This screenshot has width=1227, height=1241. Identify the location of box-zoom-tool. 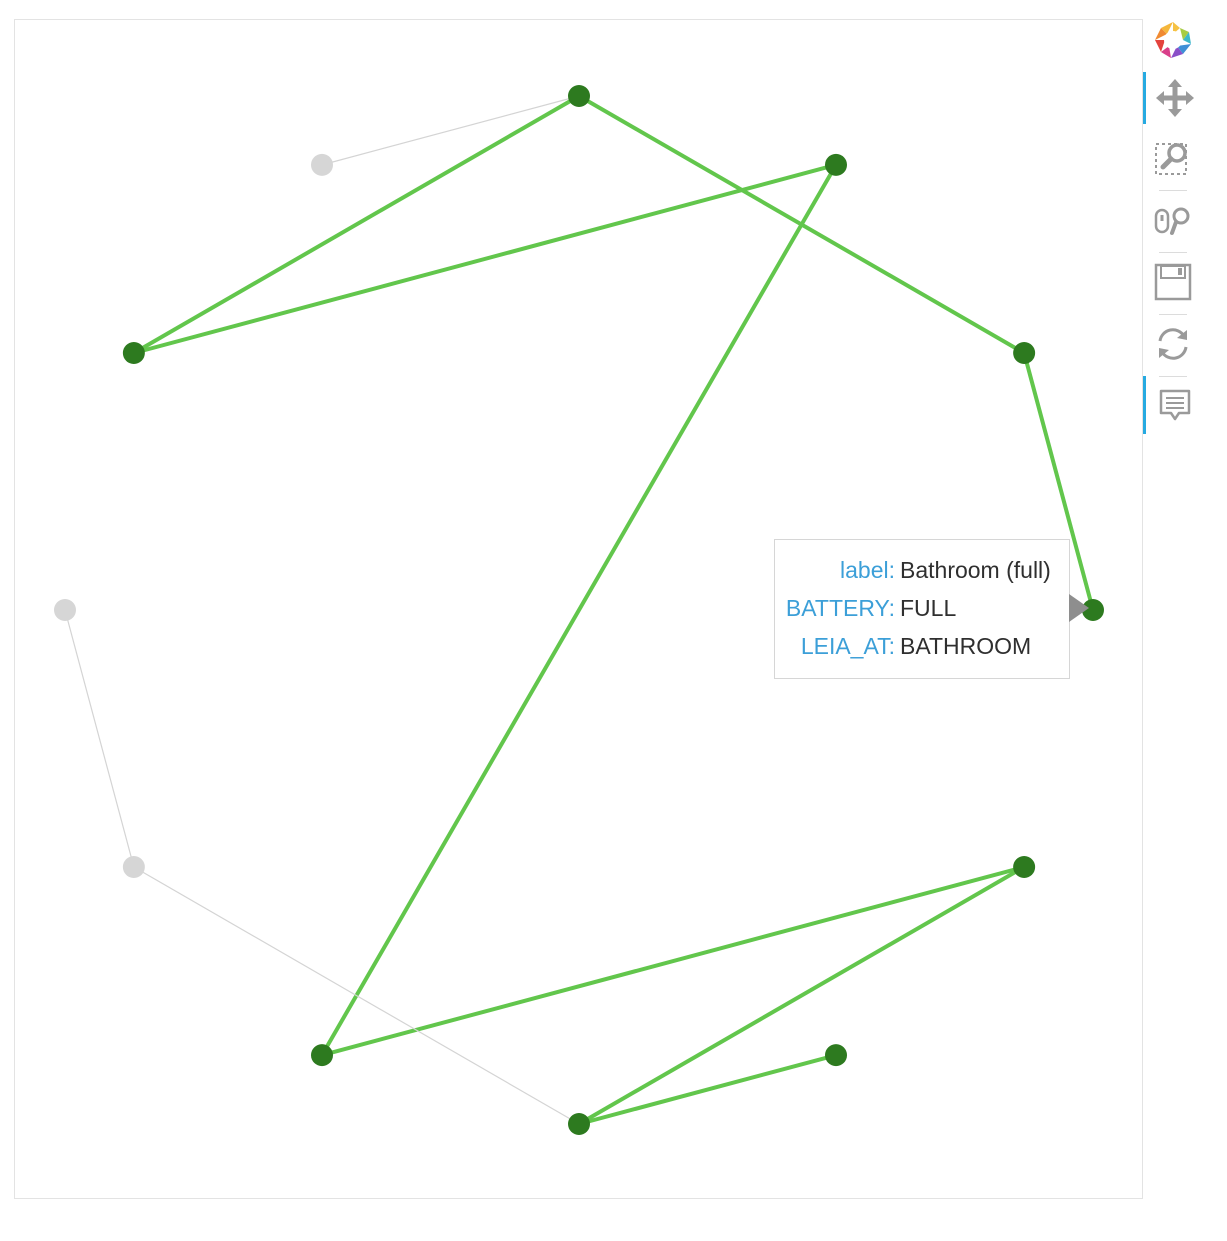
(1173, 158).